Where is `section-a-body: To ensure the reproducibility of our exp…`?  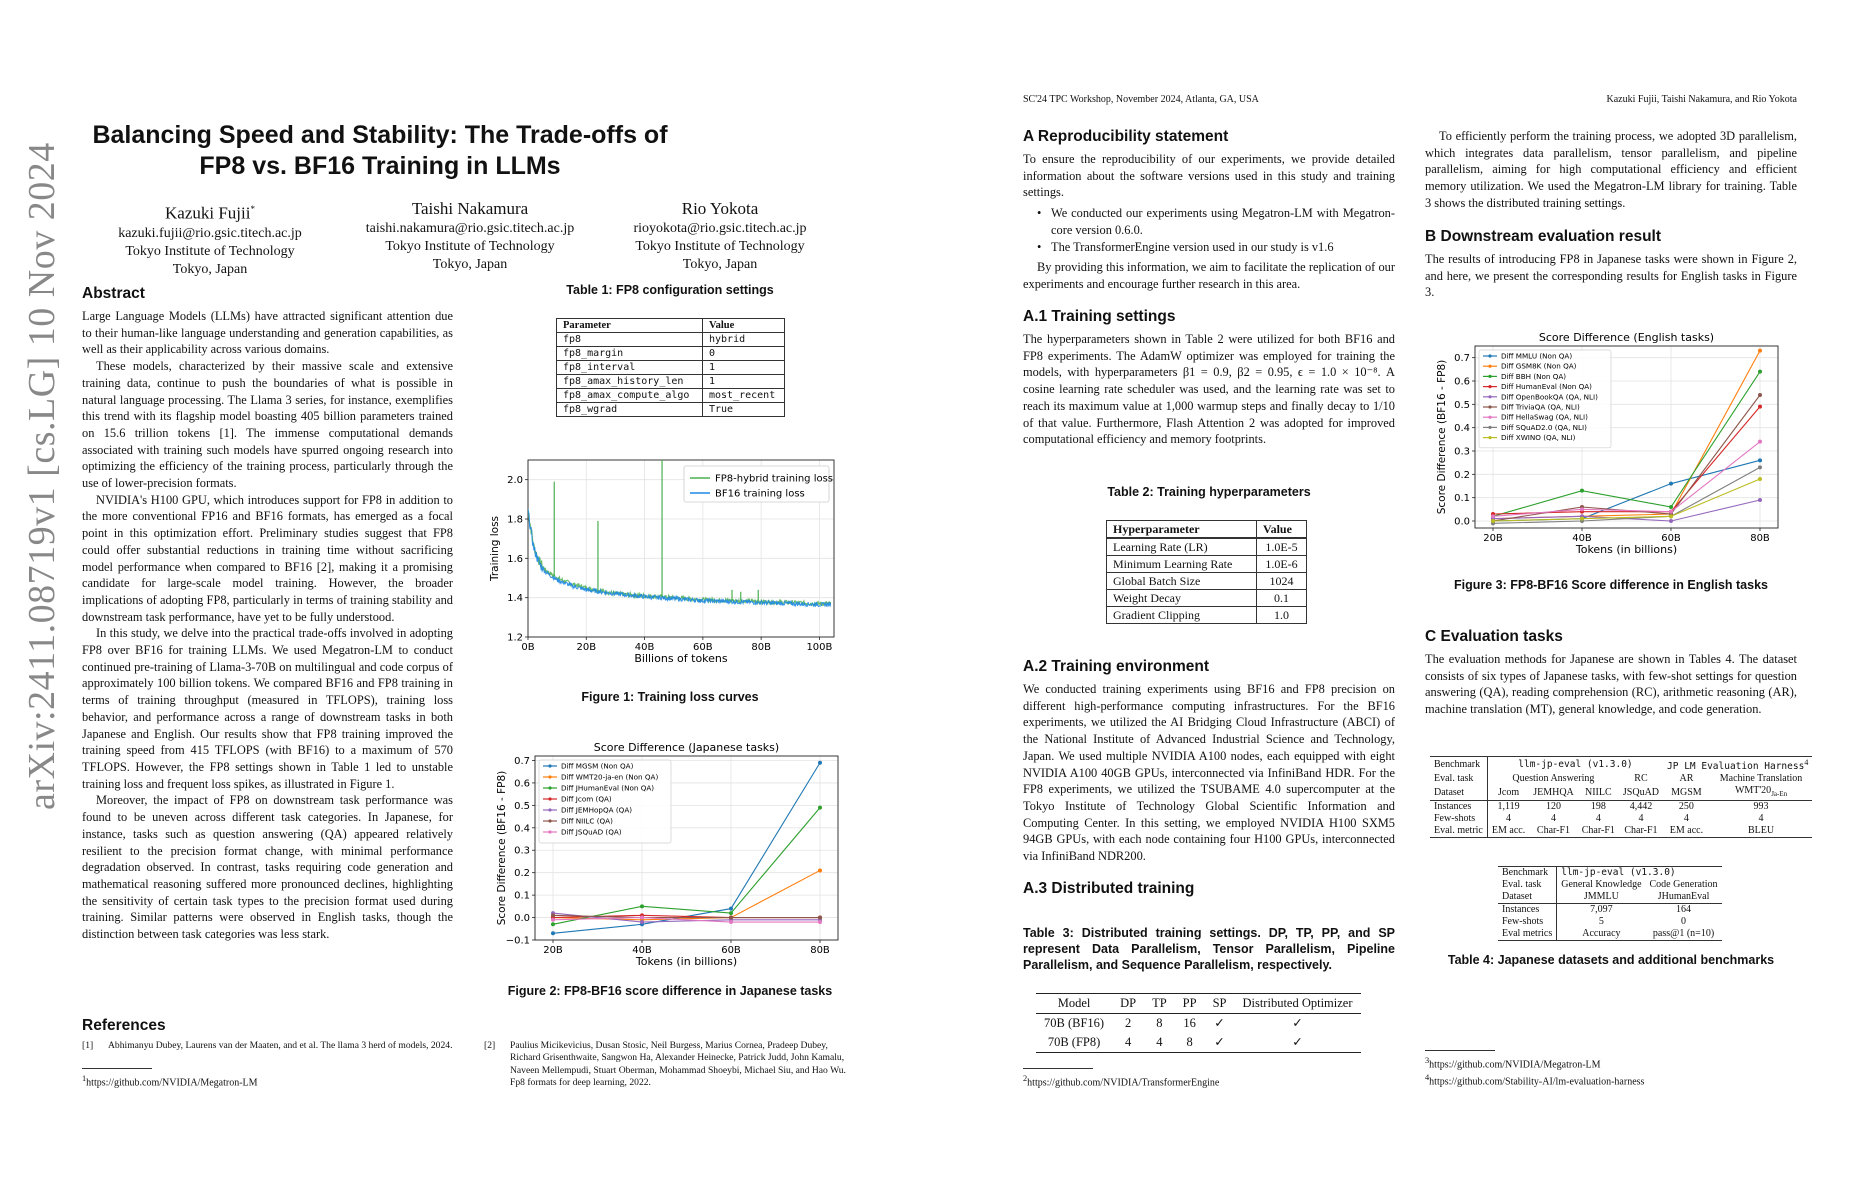
section-a-body: To ensure the reproducibility of our exp… is located at coordinates (1209, 222).